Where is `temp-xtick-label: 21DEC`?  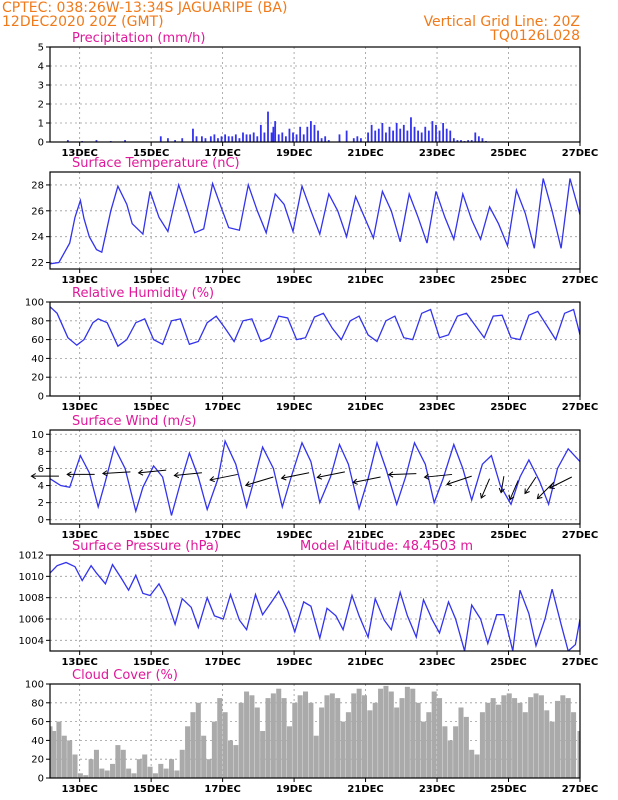
temp-xtick-label: 21DEC is located at coordinates (365, 280).